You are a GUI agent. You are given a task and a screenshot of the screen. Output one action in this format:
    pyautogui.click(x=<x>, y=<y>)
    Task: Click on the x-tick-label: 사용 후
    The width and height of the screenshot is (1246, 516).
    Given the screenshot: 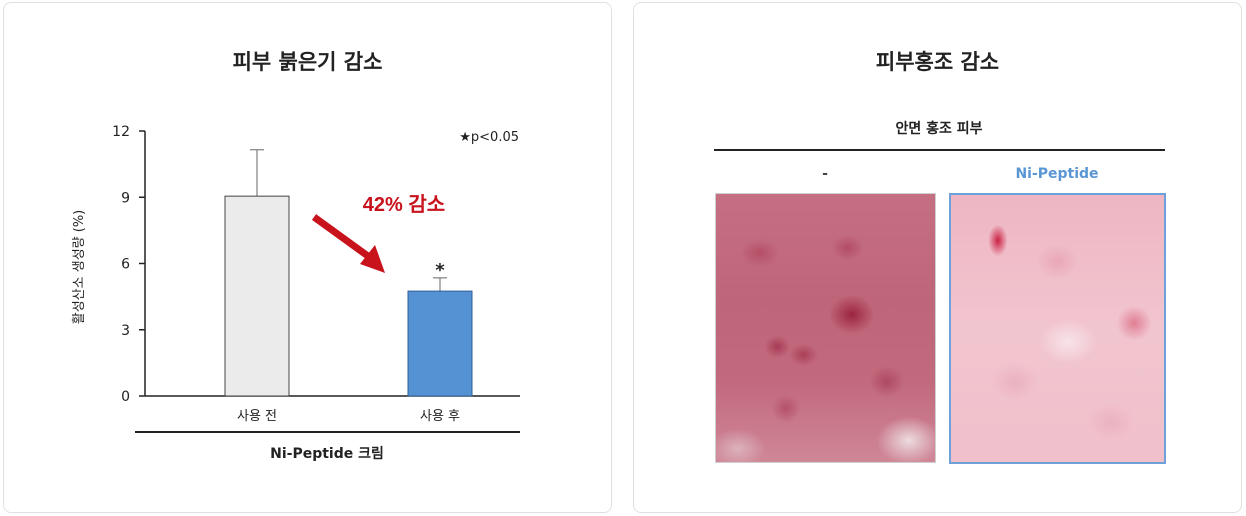 What is the action you would take?
    pyautogui.click(x=440, y=416)
    